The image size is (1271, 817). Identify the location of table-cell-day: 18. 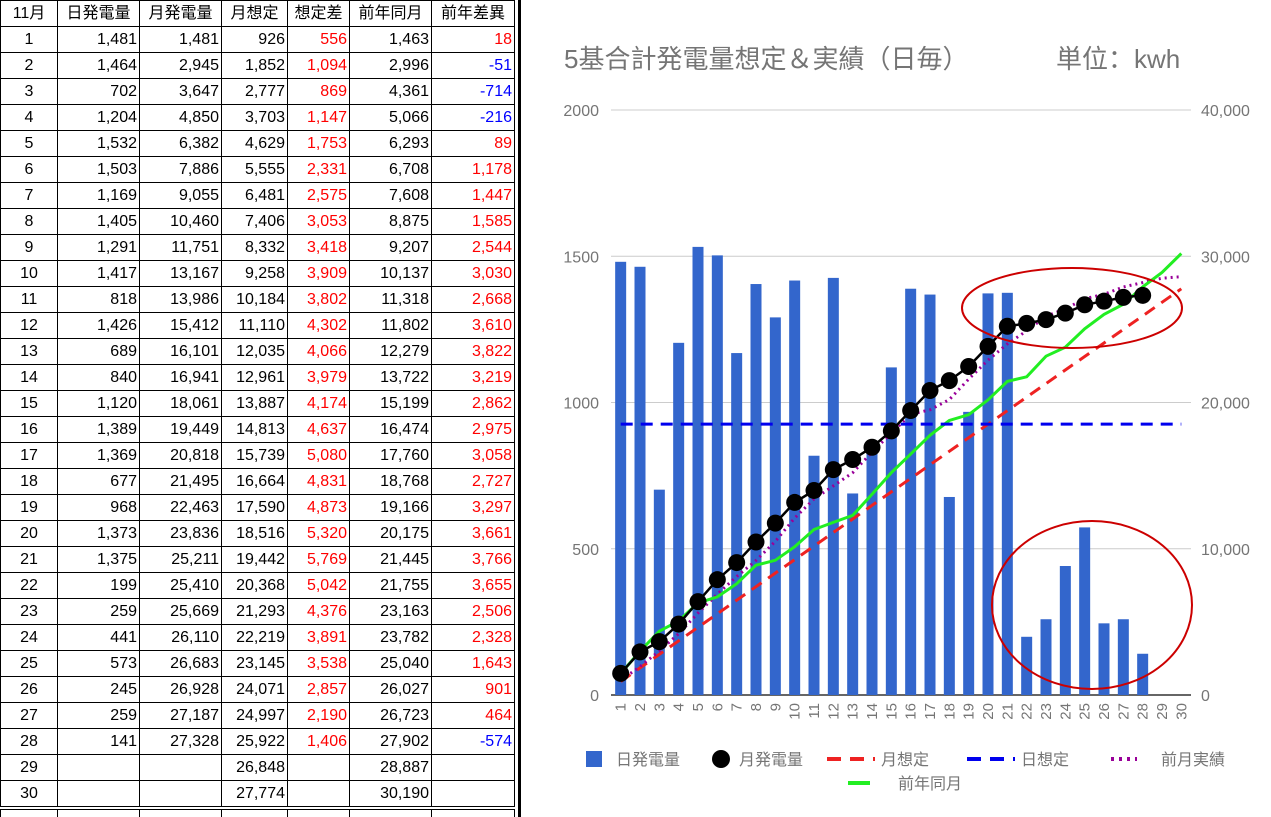
(29, 481).